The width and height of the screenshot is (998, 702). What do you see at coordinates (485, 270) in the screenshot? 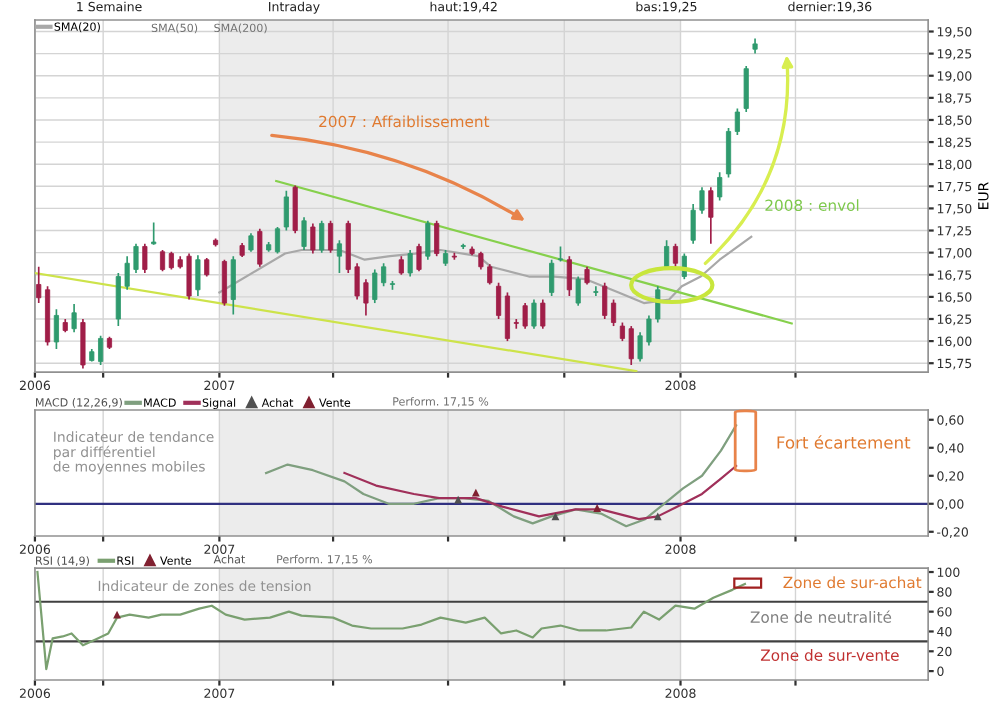
I see `line-series` at bounding box center [485, 270].